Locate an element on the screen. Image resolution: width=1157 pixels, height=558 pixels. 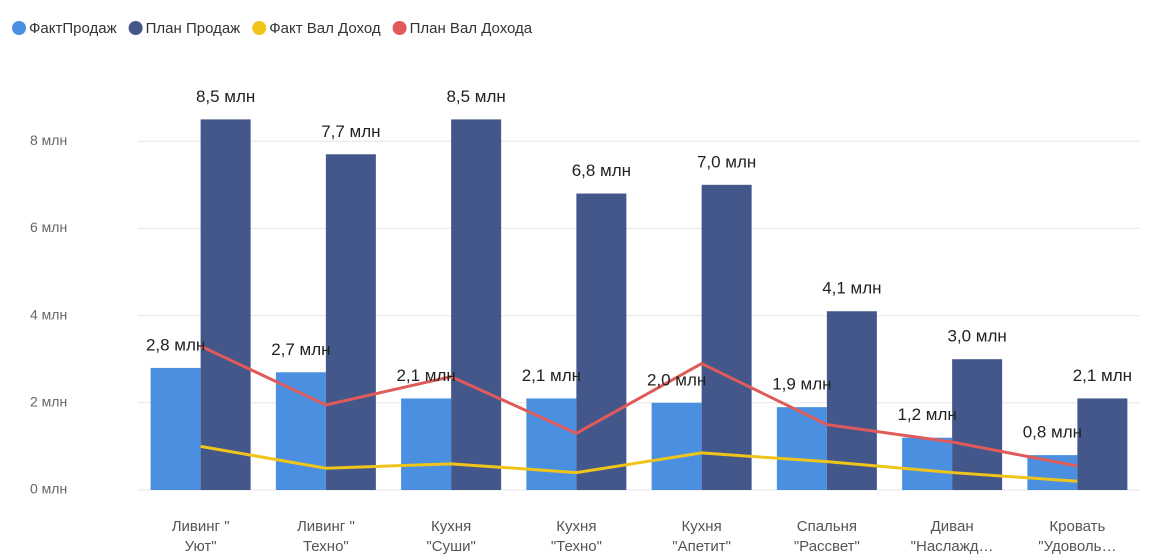
data-label: 2,8 млн is located at coordinates (175, 344).